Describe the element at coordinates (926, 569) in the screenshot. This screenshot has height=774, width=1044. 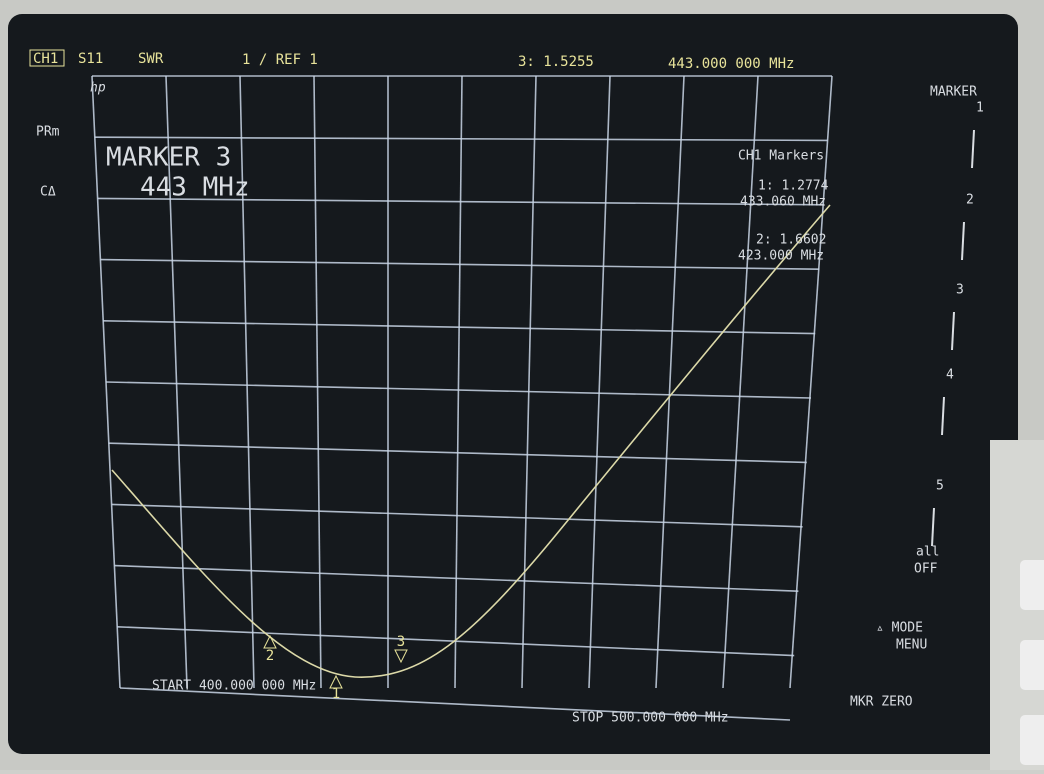
I see `softkey-off: OFF` at that location.